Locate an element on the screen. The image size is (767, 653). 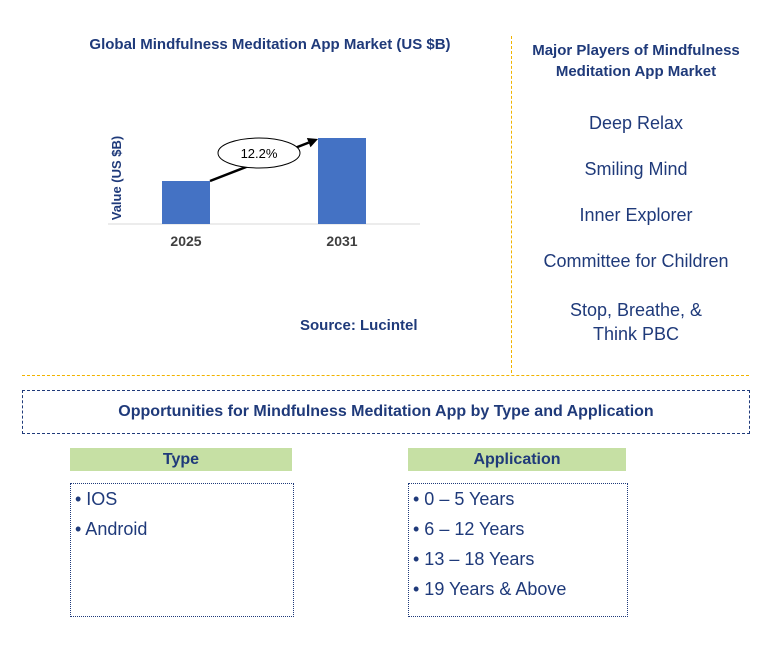
bar-chart: Value (US $B) 2025 2031 12.2% is located at coordinates (264, 192).